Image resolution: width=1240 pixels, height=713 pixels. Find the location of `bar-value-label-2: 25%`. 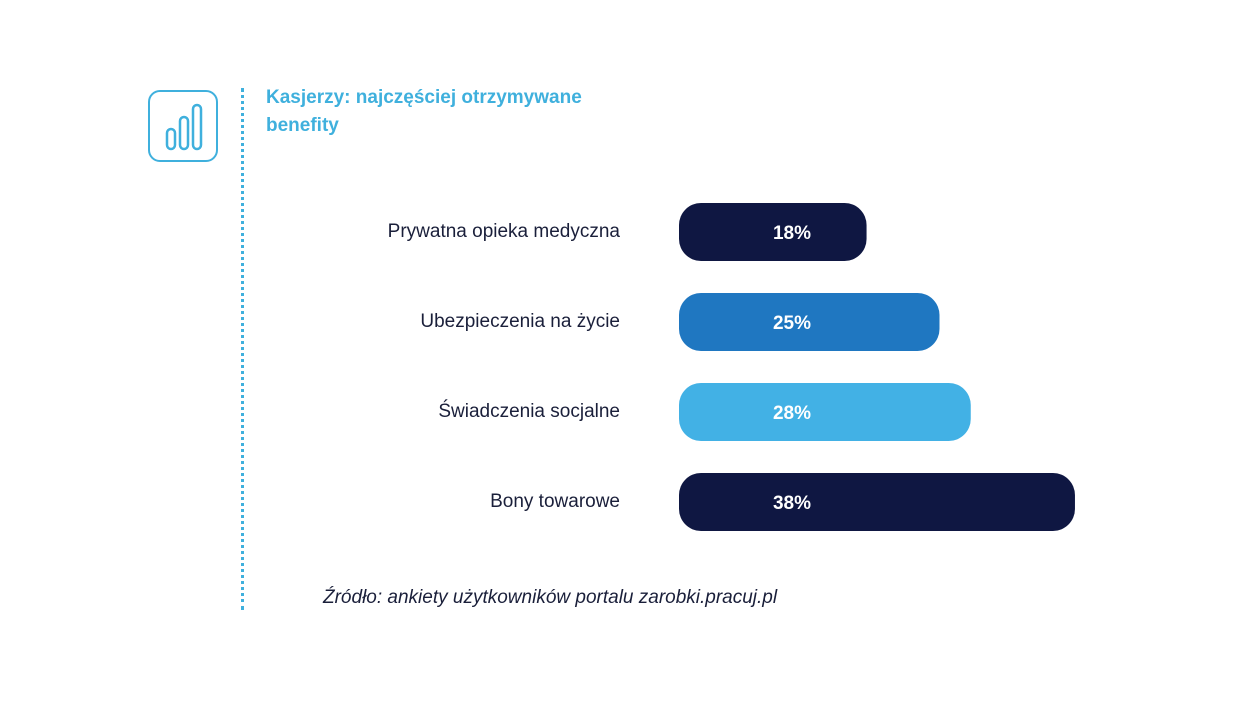

bar-value-label-2: 25% is located at coordinates (792, 323).